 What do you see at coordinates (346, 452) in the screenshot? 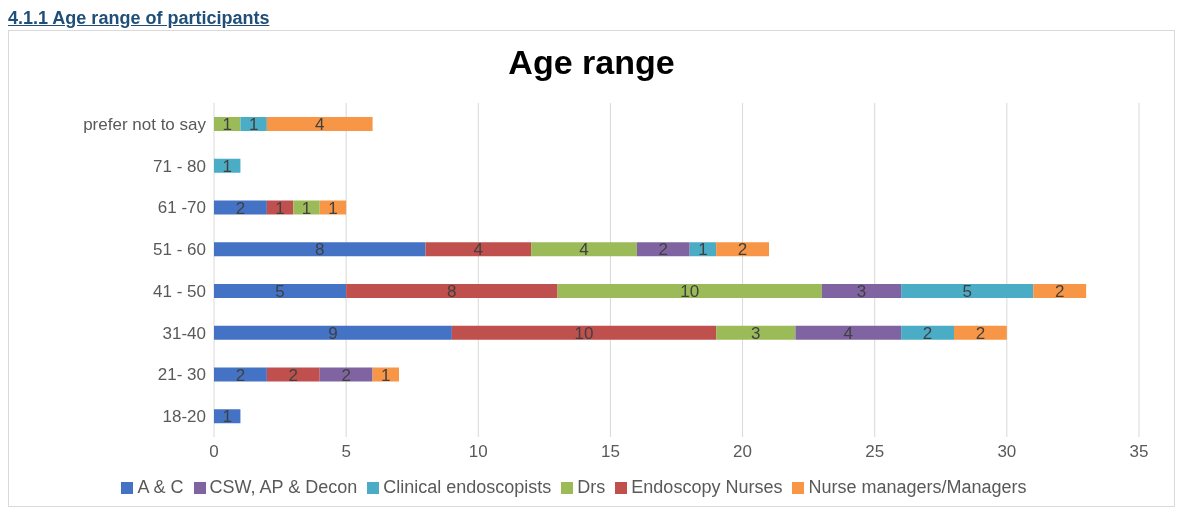
I see `x-tick-label: 5` at bounding box center [346, 452].